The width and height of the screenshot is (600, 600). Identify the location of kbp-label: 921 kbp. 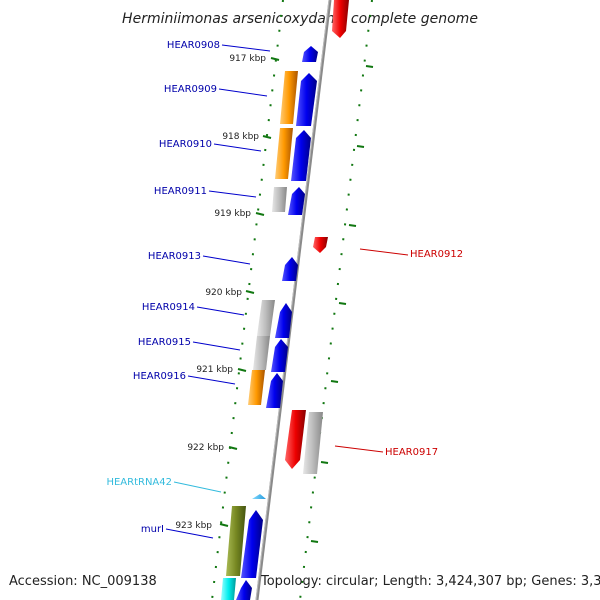
(214, 370).